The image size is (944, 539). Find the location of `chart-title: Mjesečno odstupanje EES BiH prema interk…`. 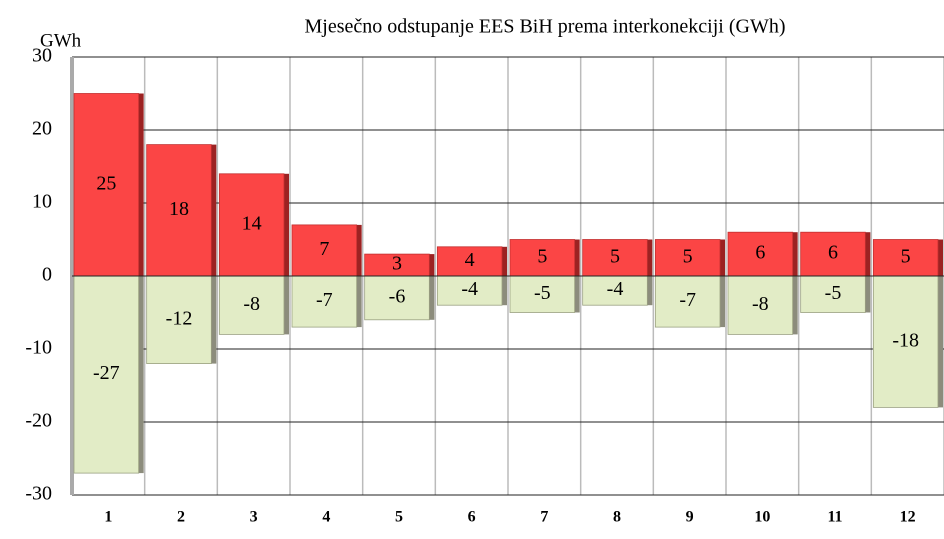

chart-title: Mjesečno odstupanje EES BiH prema interk… is located at coordinates (545, 27).